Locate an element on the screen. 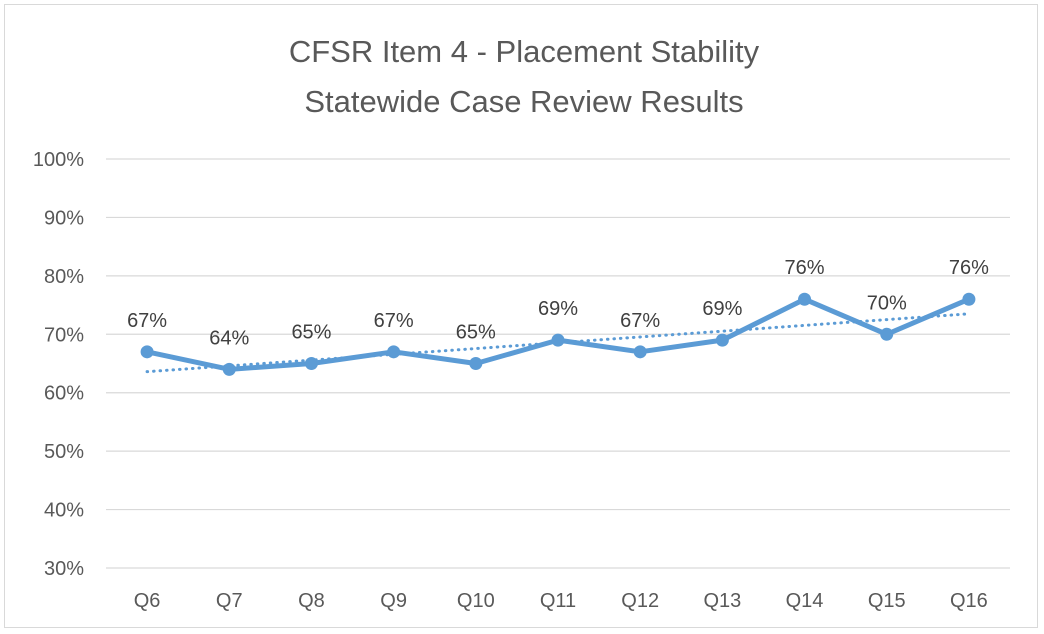 The width and height of the screenshot is (1044, 634). data-point-q12 is located at coordinates (640, 352).